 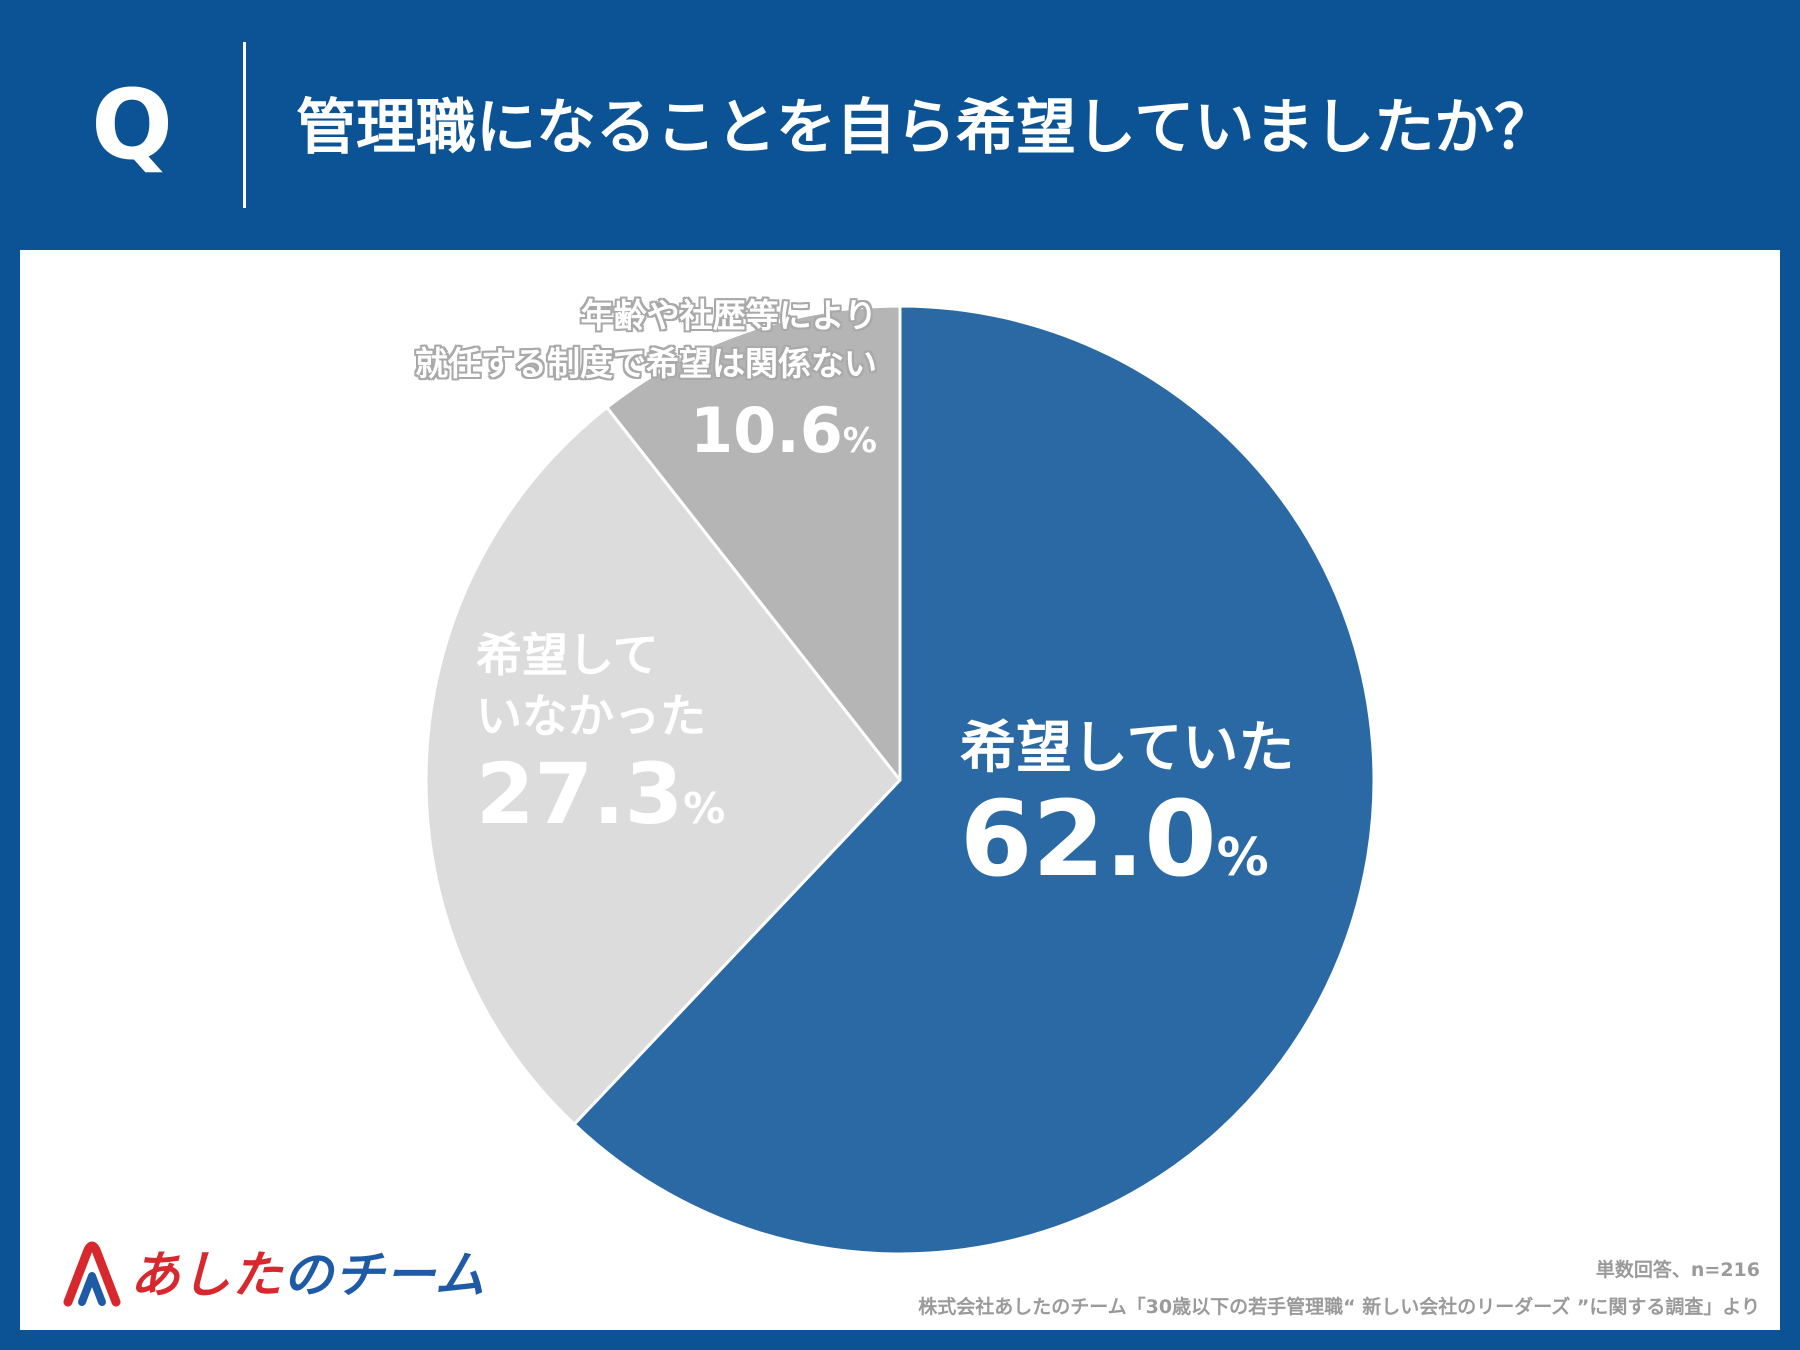 What do you see at coordinates (704, 809) in the screenshot?
I see `slice-unit-not-hoped: %` at bounding box center [704, 809].